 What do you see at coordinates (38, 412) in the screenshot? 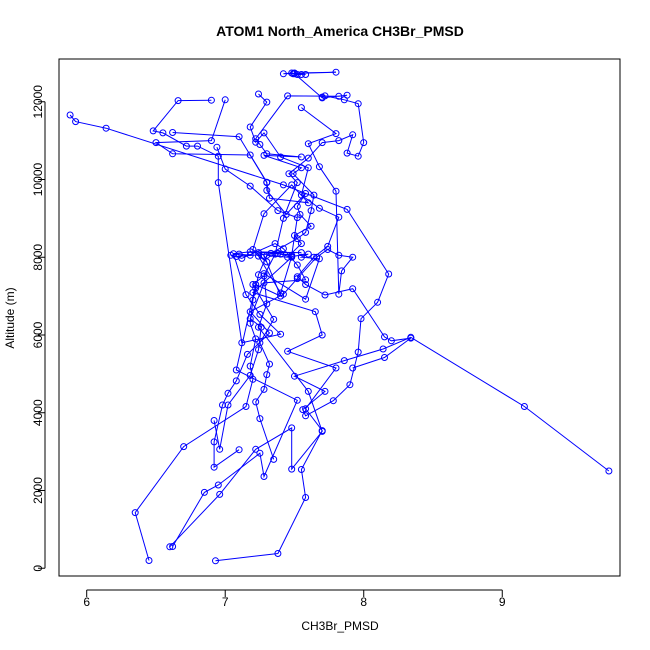
I see `y-tick-label: 4000` at bounding box center [38, 412].